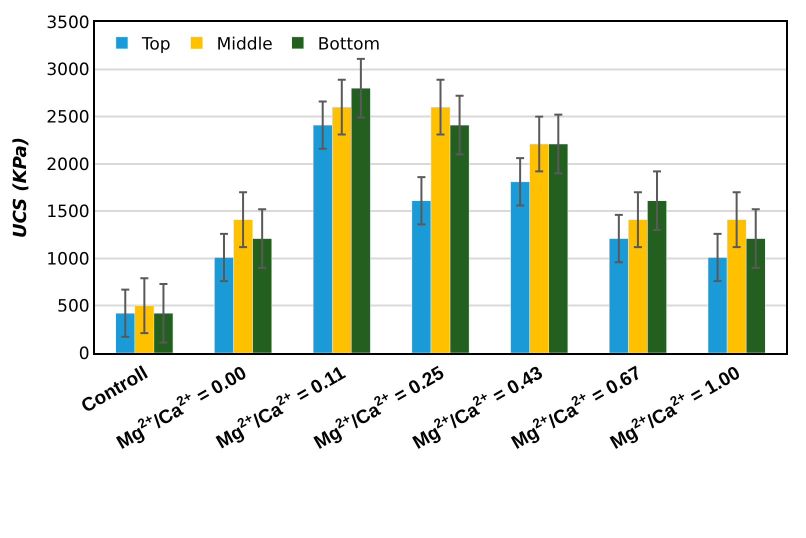 This screenshot has height=538, width=806. I want to click on y-tick-label: 500, so click(73, 306).